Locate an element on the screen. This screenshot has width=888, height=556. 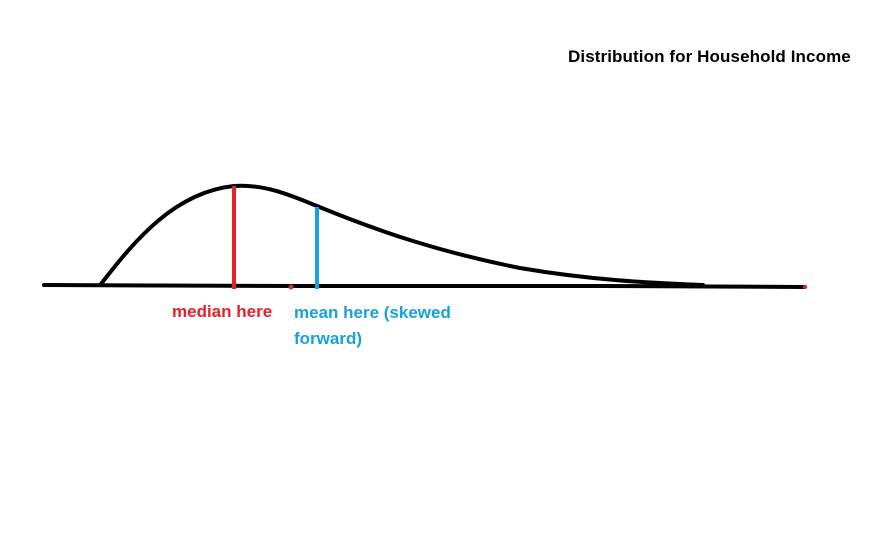
distribution-curve is located at coordinates (402, 235).